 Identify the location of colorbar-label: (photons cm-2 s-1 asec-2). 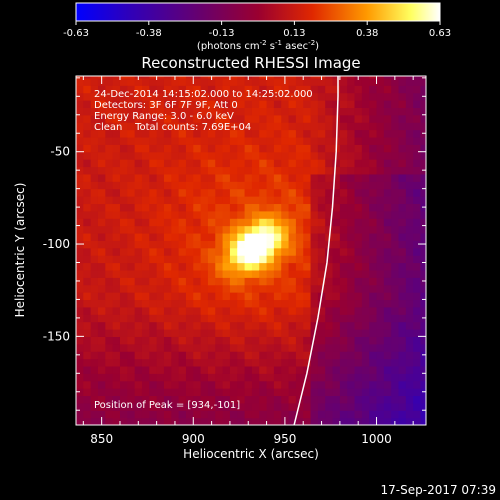
(258, 45).